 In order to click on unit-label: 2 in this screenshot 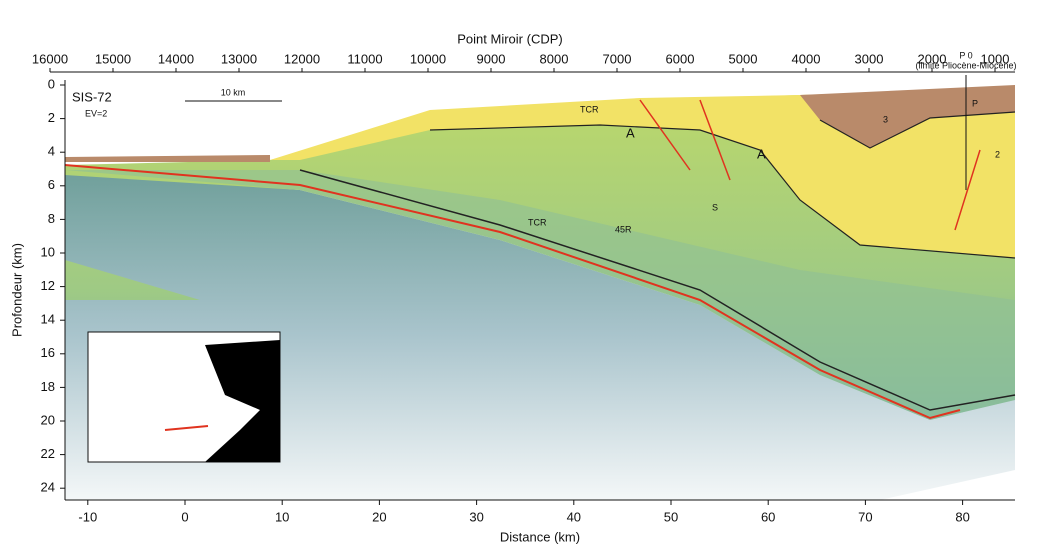, I will do `click(997, 154)`.